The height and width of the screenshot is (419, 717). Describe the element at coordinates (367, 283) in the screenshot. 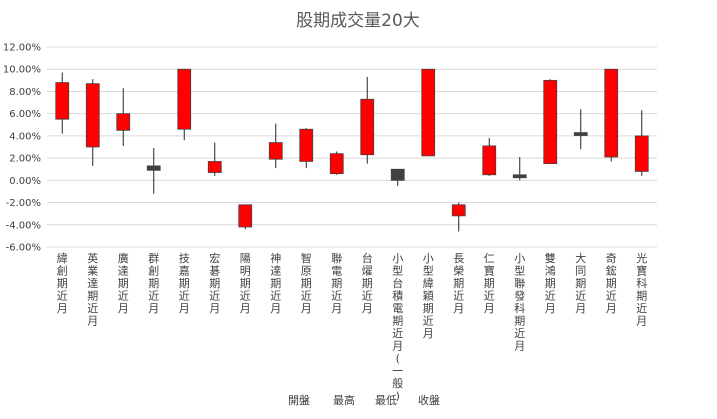

I see `x-tick-label: 台燿期近月` at that location.